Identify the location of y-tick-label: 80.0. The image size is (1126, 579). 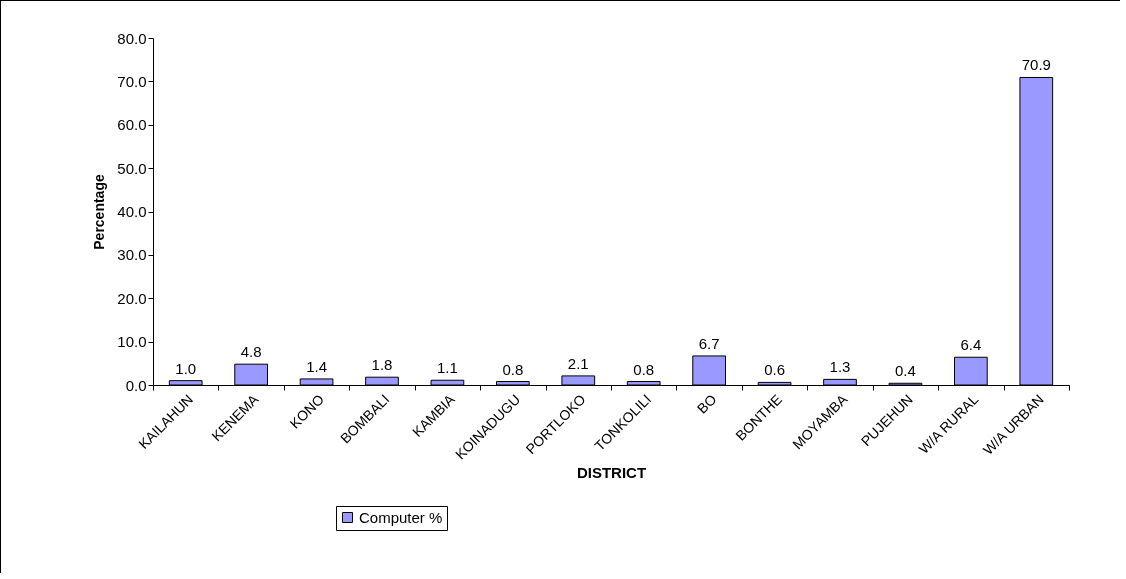
(132, 38).